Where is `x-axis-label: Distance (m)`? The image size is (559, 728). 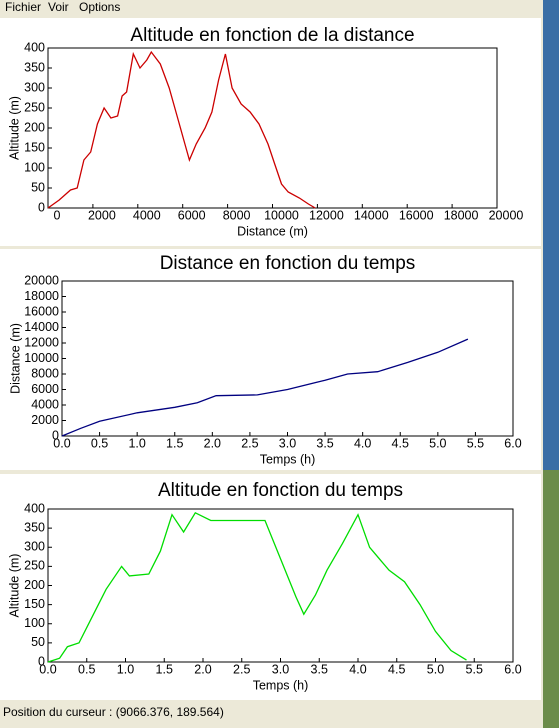
x-axis-label: Distance (m) is located at coordinates (272, 231).